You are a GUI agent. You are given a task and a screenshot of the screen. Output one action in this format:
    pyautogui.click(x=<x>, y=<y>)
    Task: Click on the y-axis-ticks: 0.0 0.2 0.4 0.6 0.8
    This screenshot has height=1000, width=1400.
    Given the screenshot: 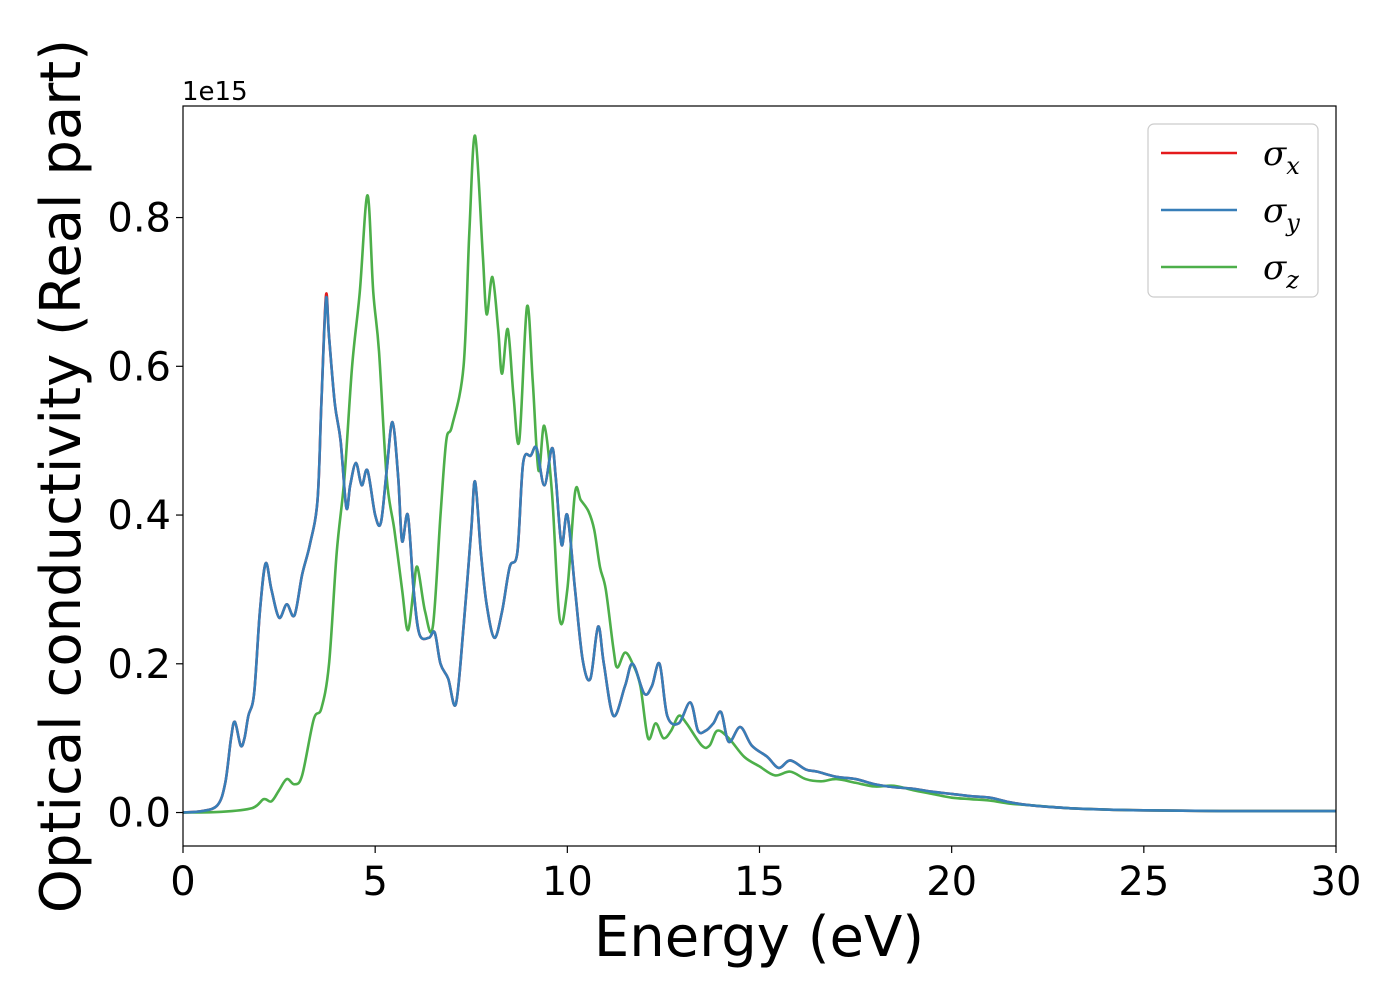 What is the action you would take?
    pyautogui.click(x=145, y=516)
    